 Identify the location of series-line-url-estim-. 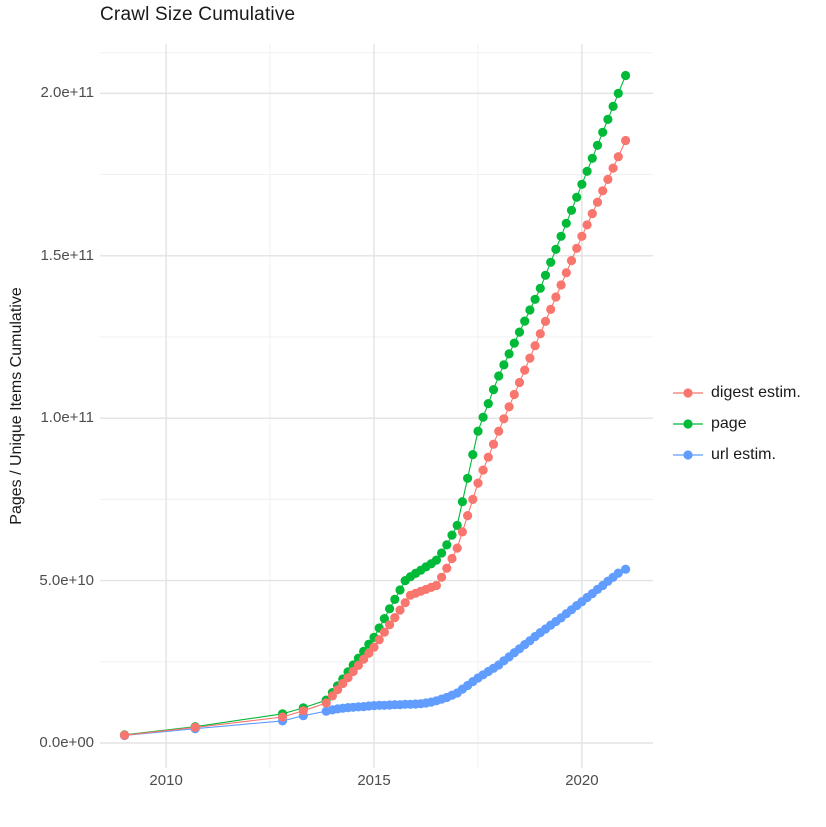
(375, 652).